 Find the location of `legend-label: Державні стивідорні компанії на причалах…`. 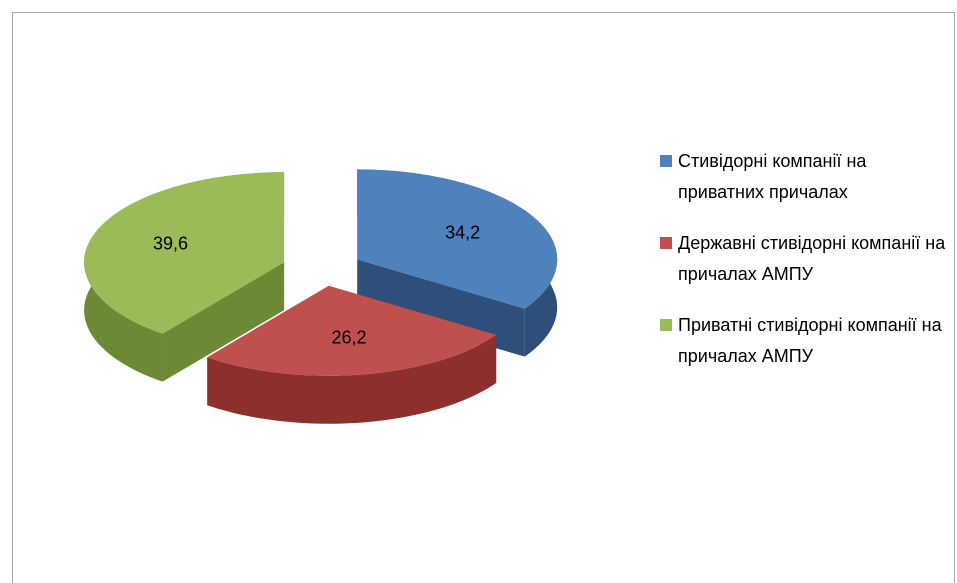

legend-label: Державні стивідорні компанії на причалах… is located at coordinates (812, 258).